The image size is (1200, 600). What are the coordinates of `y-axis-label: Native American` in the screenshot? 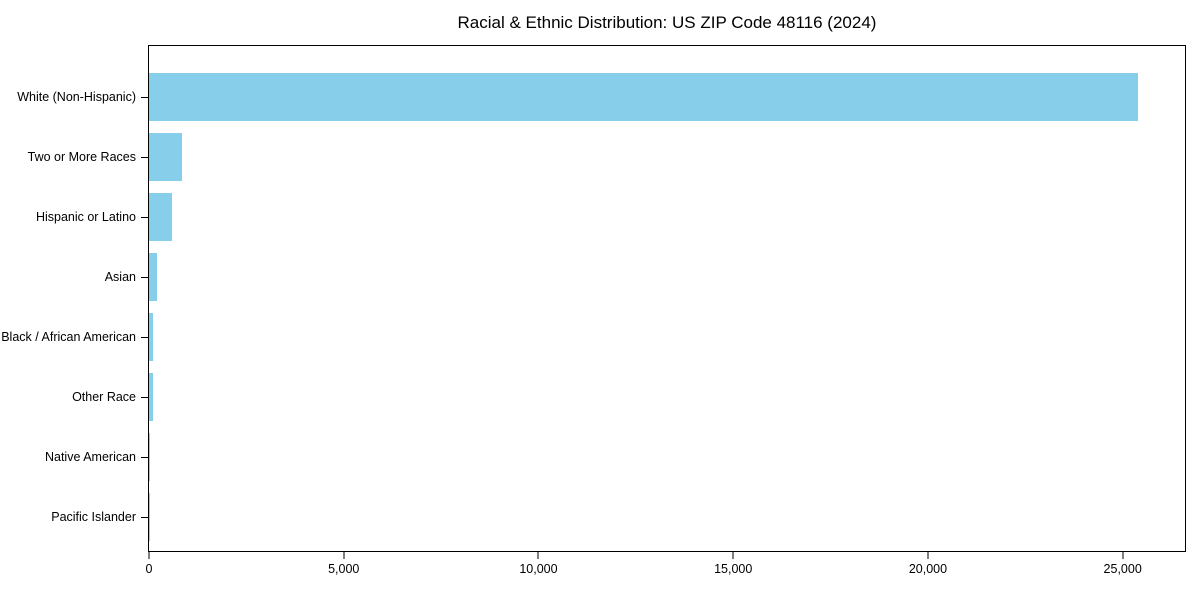 It's located at (90, 457).